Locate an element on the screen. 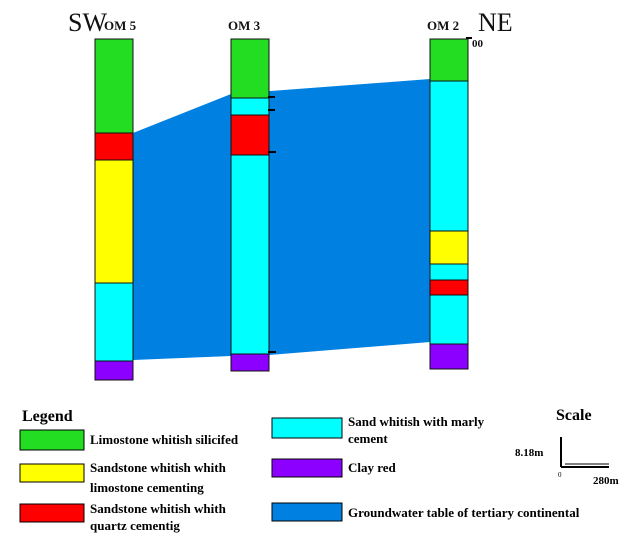 This screenshot has width=631, height=536. legend-label-clay: Clay red is located at coordinates (372, 467).